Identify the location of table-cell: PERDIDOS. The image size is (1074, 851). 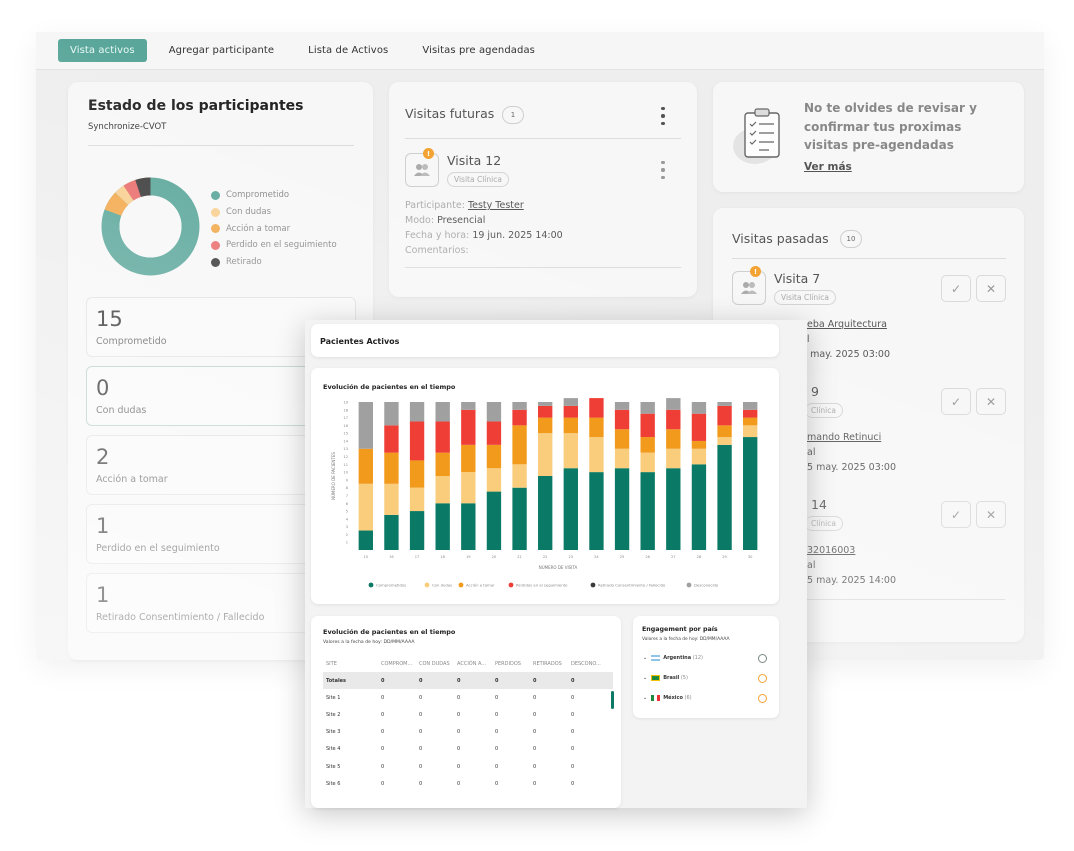
(508, 663).